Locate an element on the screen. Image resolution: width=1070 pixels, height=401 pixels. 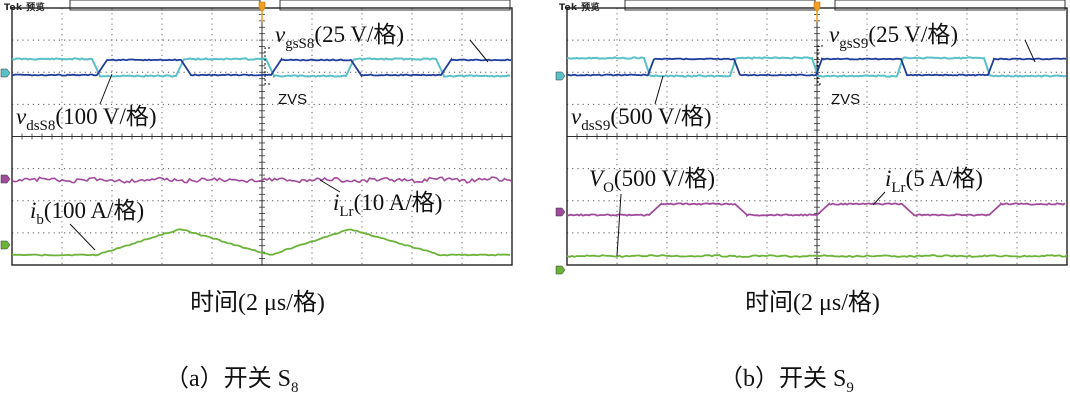
ground-marker-ch4-b is located at coordinates (560, 270).